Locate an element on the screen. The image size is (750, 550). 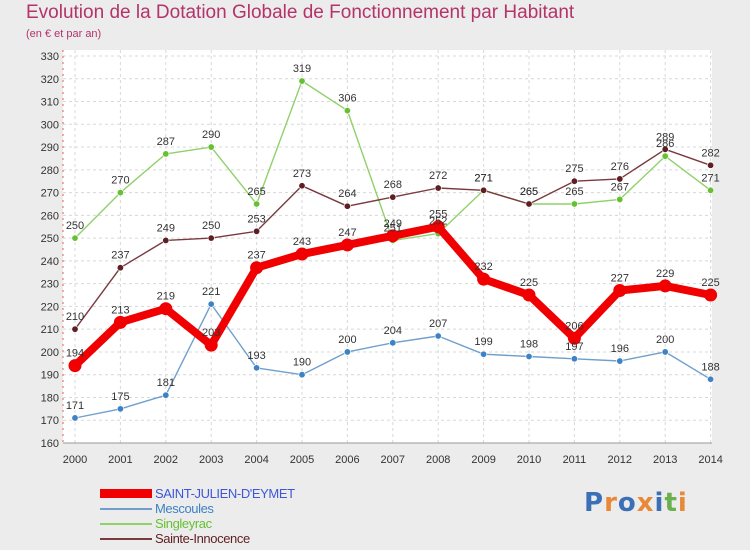
legend-label: Mescoules is located at coordinates (184, 508).